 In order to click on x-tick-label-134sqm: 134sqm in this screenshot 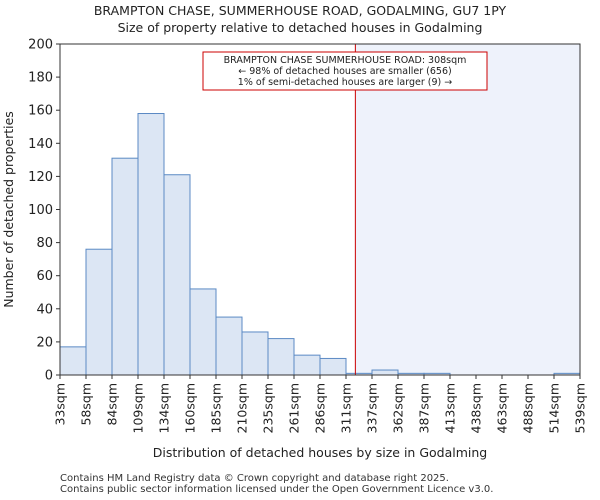, I will do `click(164, 408)`.